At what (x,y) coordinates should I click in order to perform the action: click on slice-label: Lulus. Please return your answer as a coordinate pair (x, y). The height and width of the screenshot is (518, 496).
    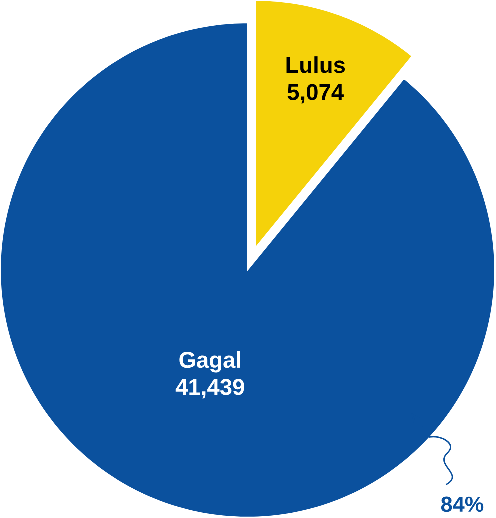
    Looking at the image, I should click on (316, 65).